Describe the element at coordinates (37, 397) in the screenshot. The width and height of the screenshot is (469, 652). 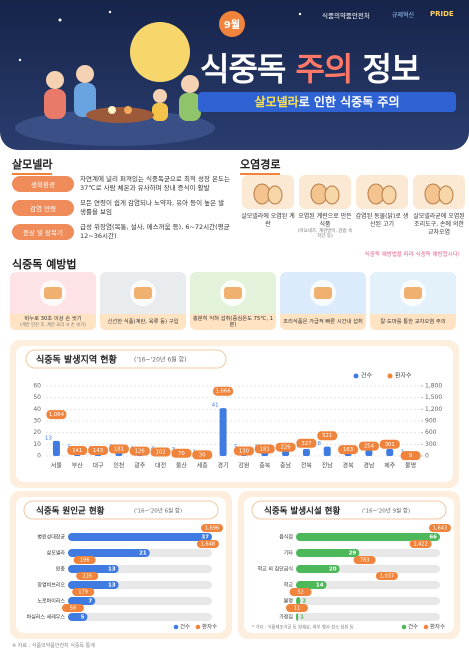
I see `y-tick-label: 50` at that location.